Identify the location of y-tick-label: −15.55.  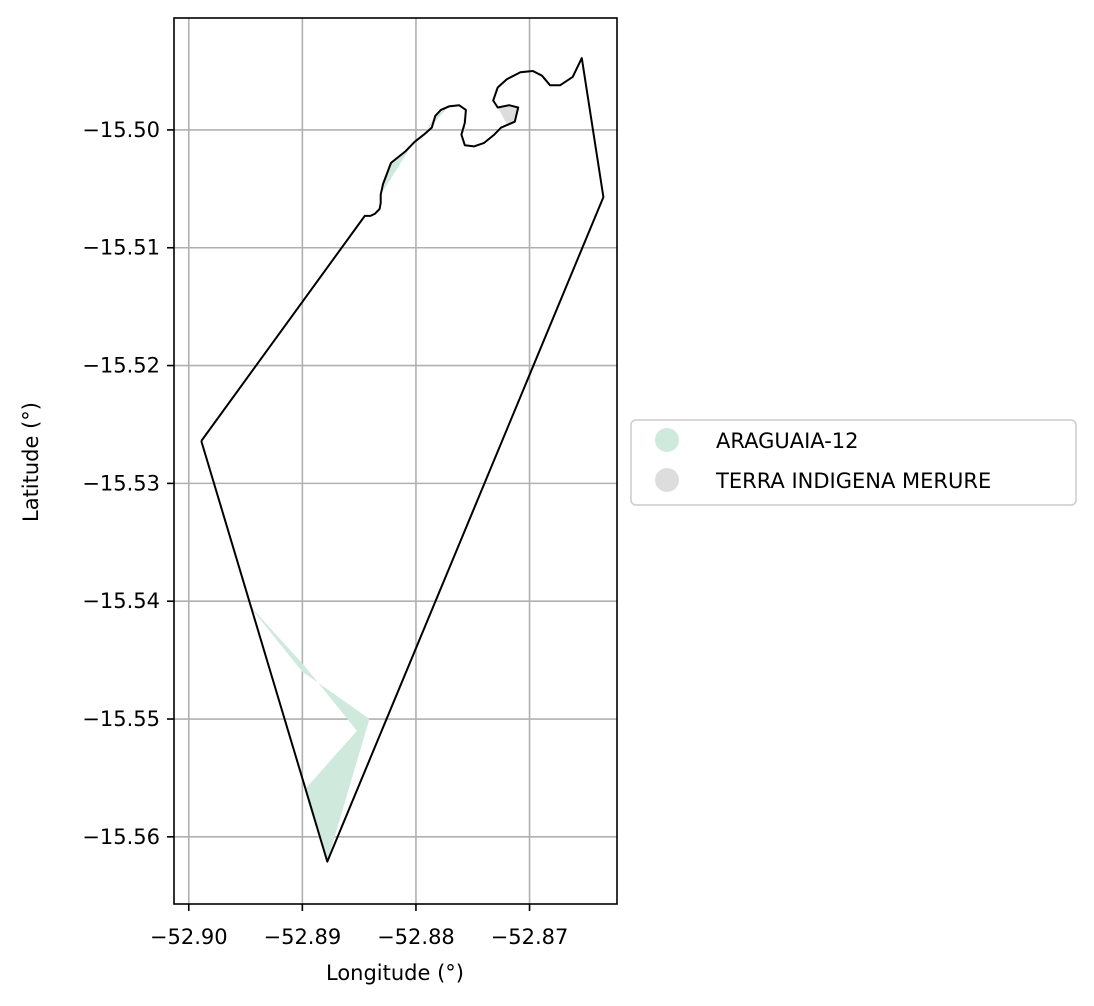
(121, 719).